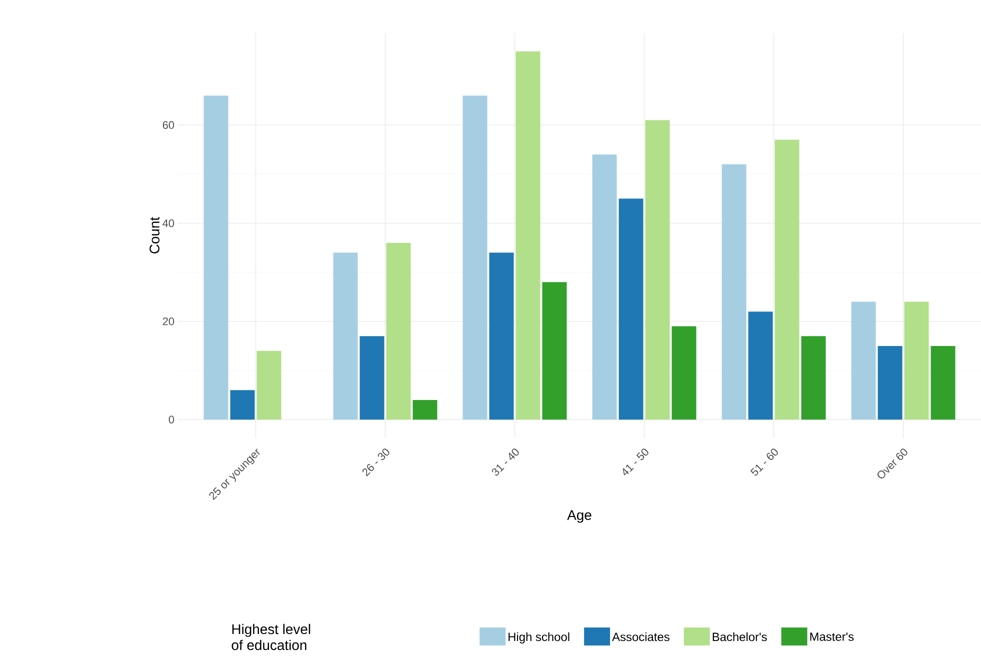 The width and height of the screenshot is (981, 666). What do you see at coordinates (168, 223) in the screenshot?
I see `y-tick-label: 40` at bounding box center [168, 223].